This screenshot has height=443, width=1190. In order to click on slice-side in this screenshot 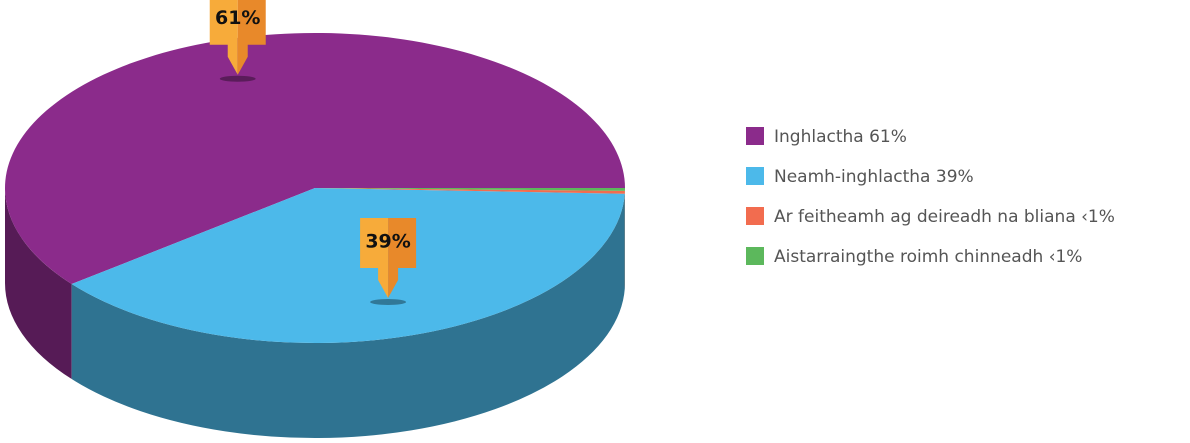, I will do `click(38, 284)`.